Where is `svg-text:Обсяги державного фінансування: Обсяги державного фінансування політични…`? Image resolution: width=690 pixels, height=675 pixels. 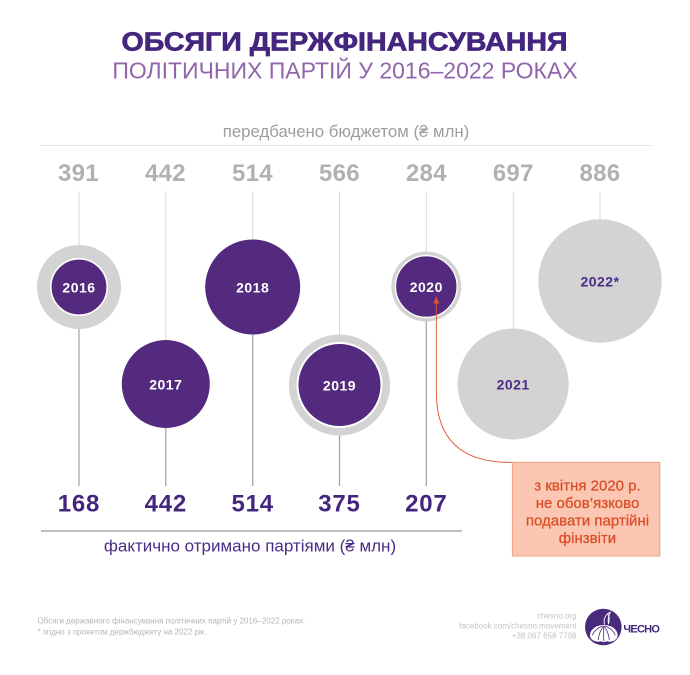 svg-text:Обсяги державного фінансування: Обсяги державного фінансування політични… is located at coordinates (172, 620).